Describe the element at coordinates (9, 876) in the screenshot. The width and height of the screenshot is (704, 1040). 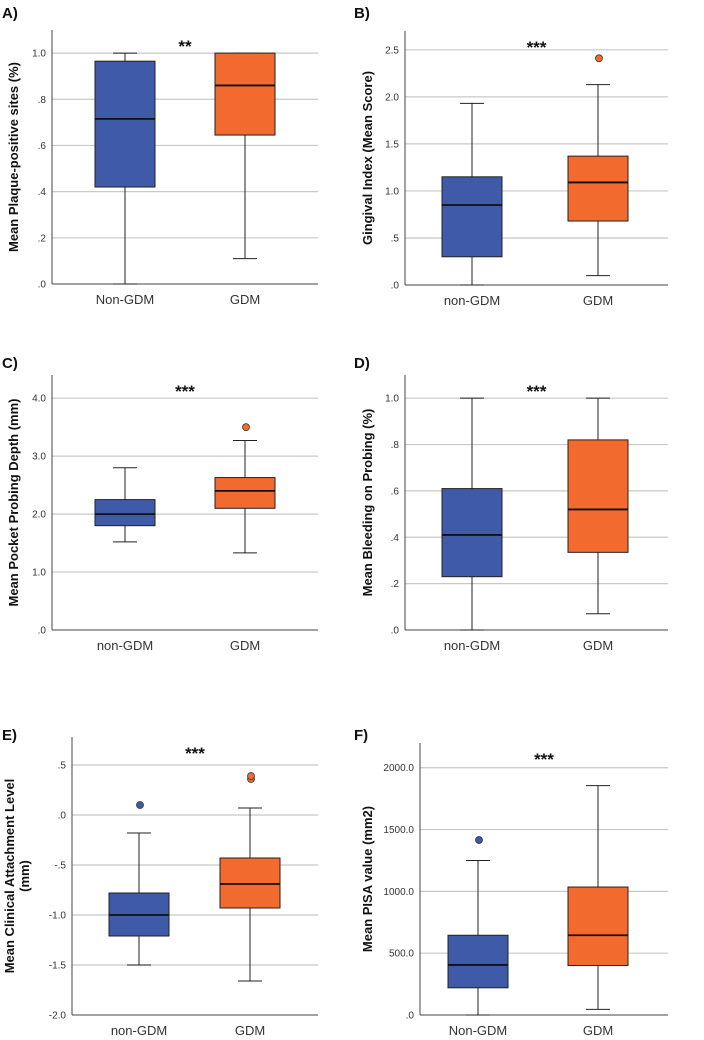
I see `y-axis-label: Mean Clinical Attachment Level` at that location.